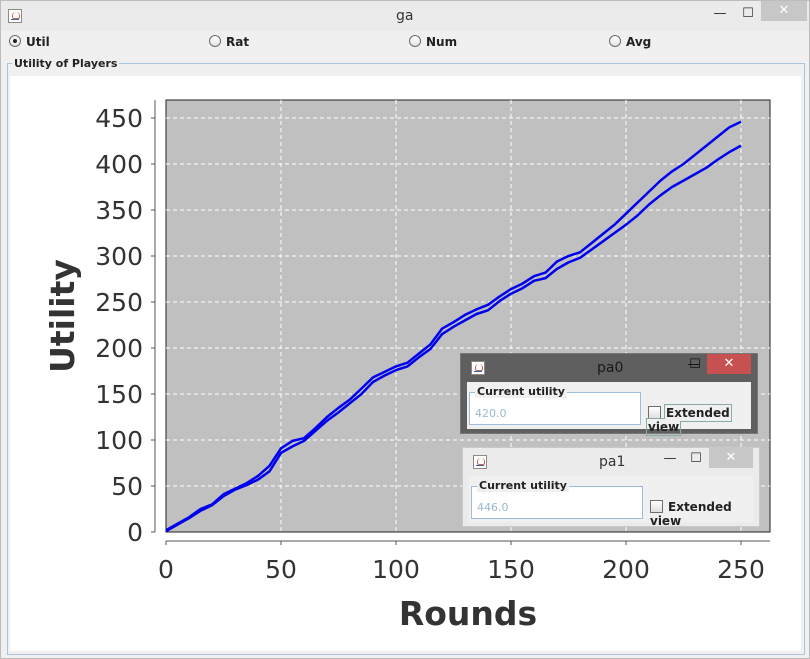  Describe the element at coordinates (119, 348) in the screenshot. I see `y-tick-label: 200` at that location.